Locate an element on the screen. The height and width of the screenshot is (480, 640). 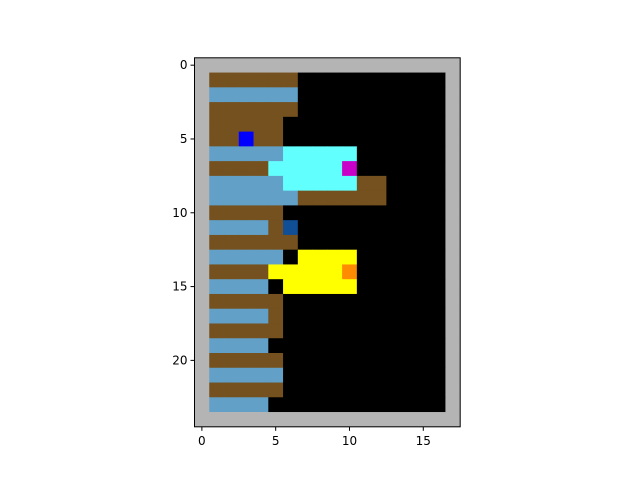
y-tick-label: 5 is located at coordinates (184, 139).